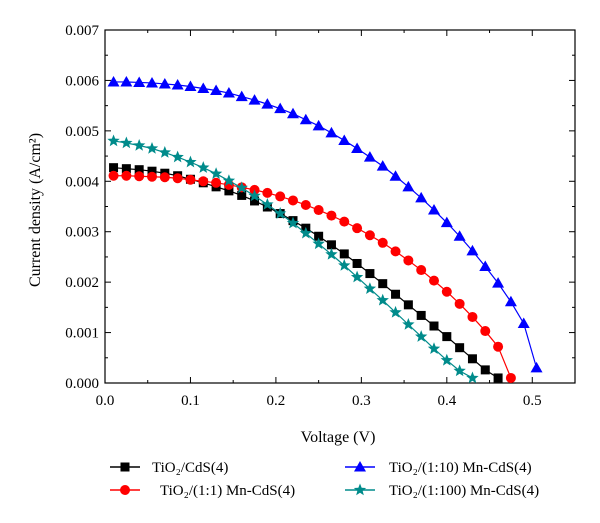  I want to click on legend-label: TiO₂/(1:1) Mn-CdS(4), so click(227, 491).